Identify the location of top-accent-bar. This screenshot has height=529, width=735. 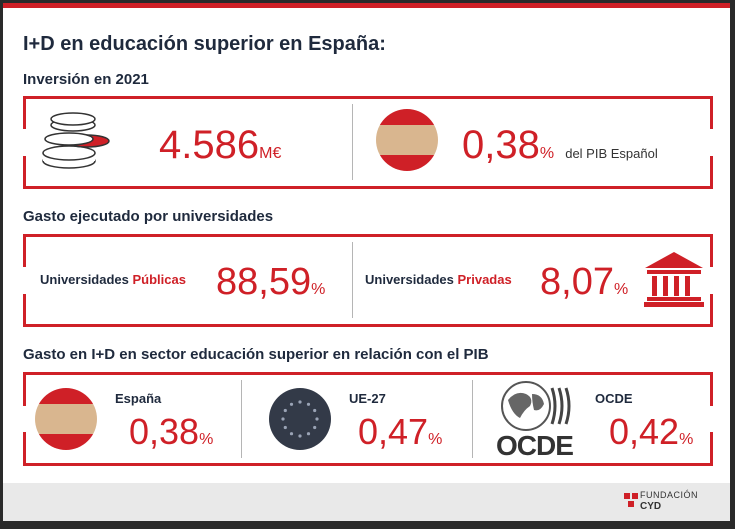
(366, 5).